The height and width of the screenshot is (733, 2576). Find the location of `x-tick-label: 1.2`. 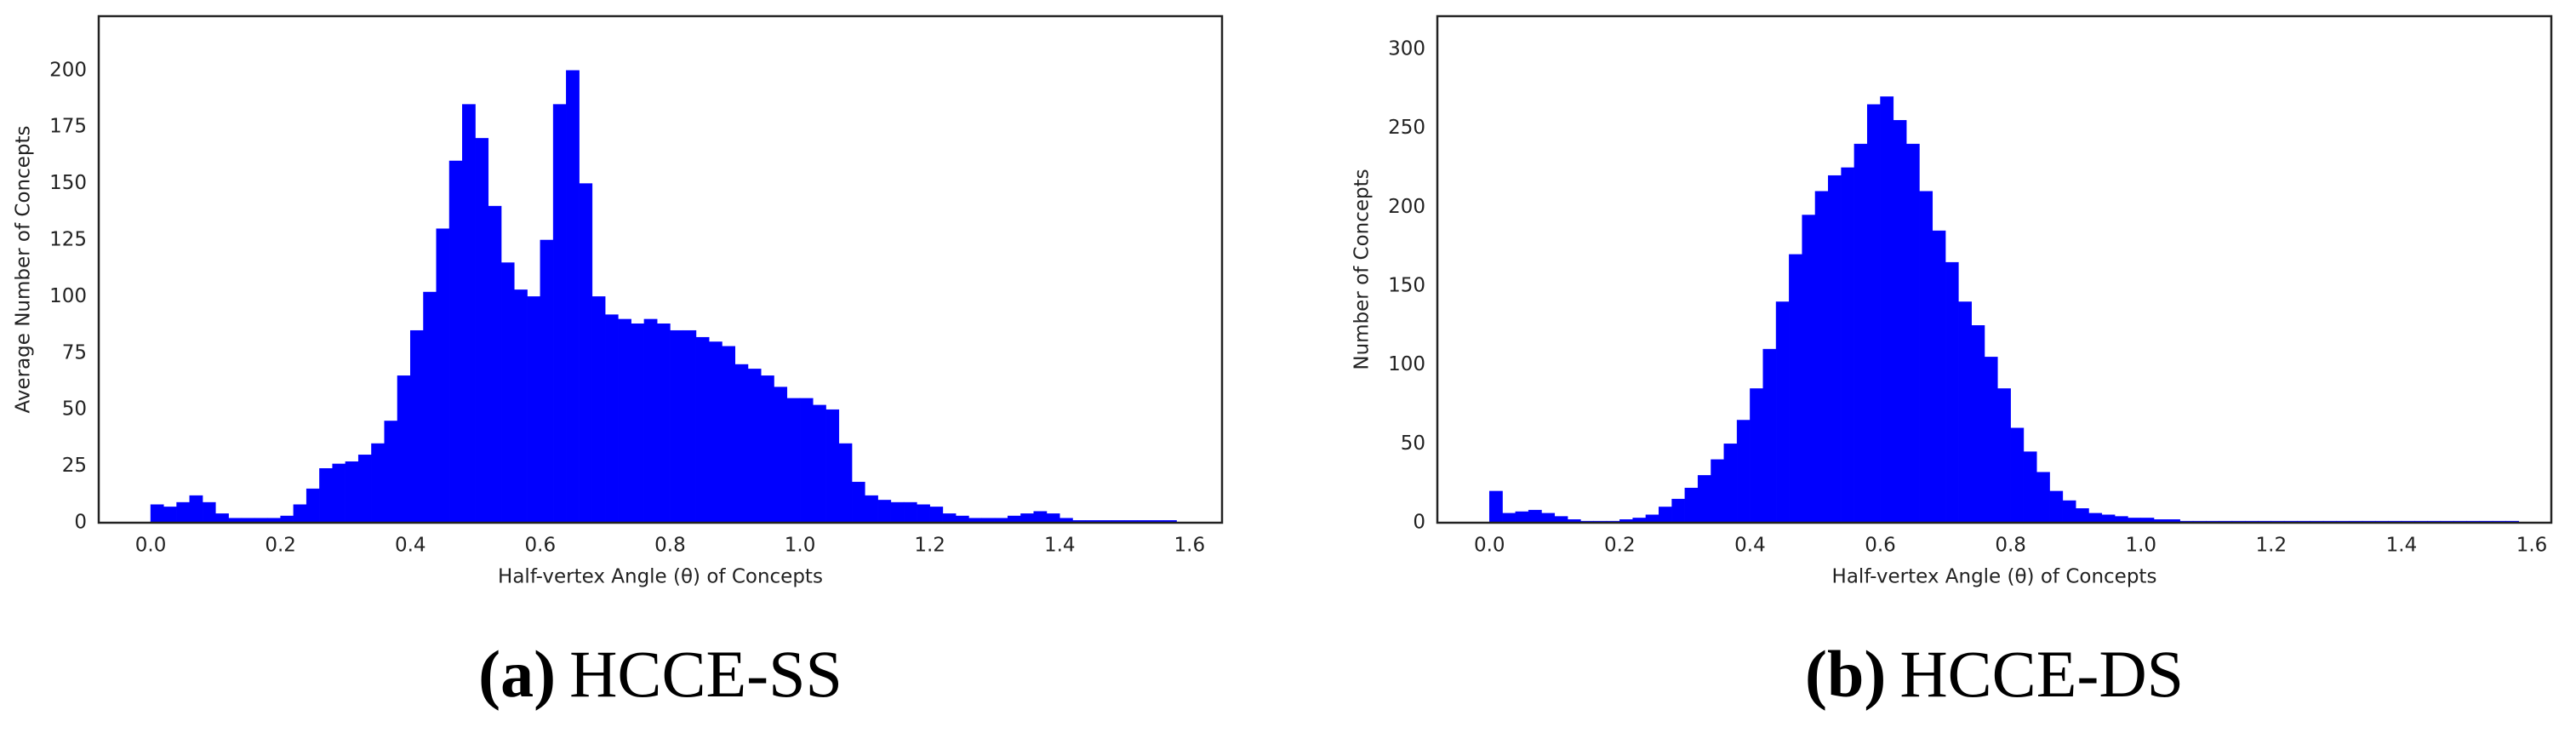

x-tick-label: 1.2 is located at coordinates (929, 546).